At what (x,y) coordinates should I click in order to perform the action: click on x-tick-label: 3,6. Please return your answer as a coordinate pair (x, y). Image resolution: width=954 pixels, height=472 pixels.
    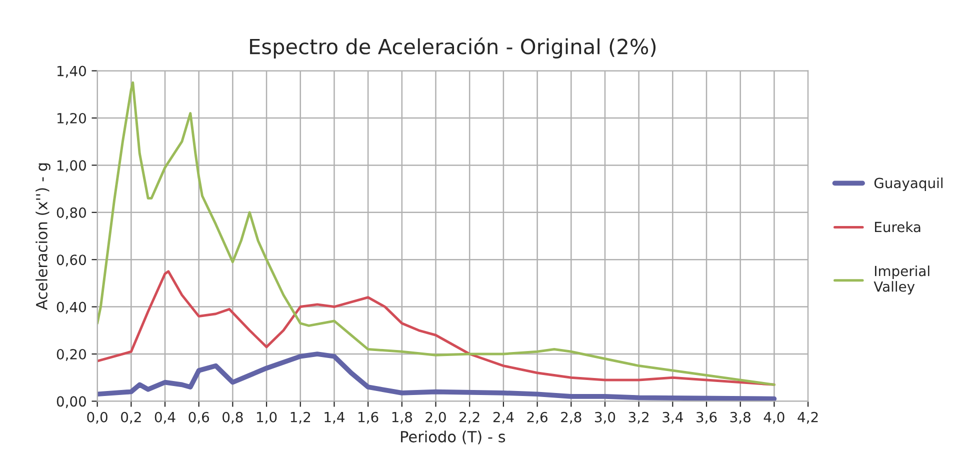
    Looking at the image, I should click on (706, 418).